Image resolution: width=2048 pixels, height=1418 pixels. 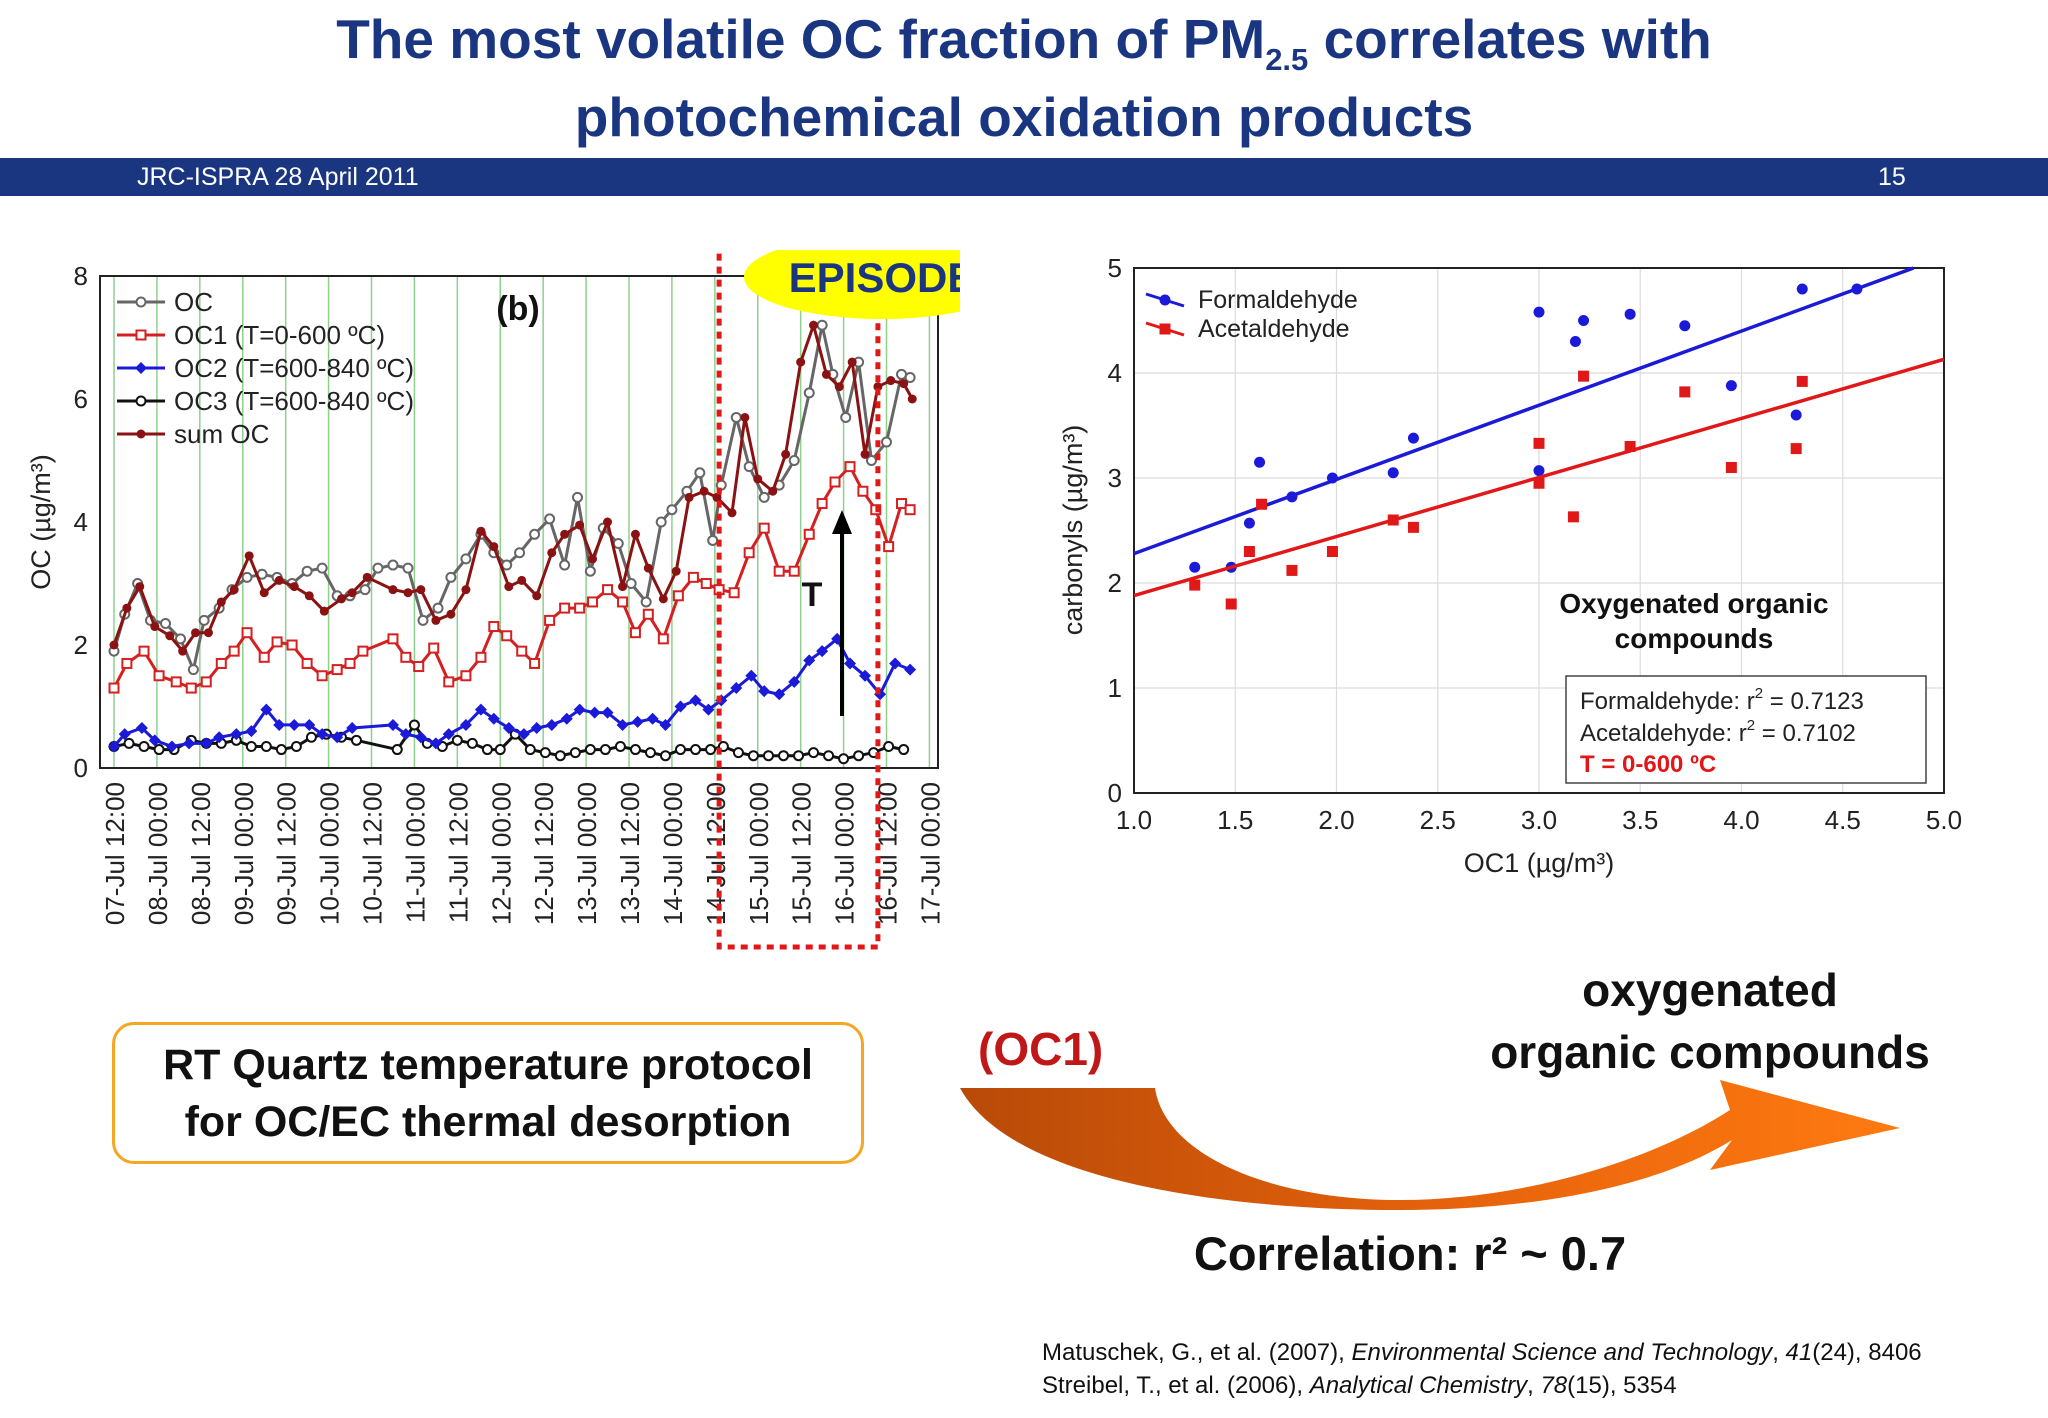 What do you see at coordinates (509, 741) in the screenshot?
I see `series-line` at bounding box center [509, 741].